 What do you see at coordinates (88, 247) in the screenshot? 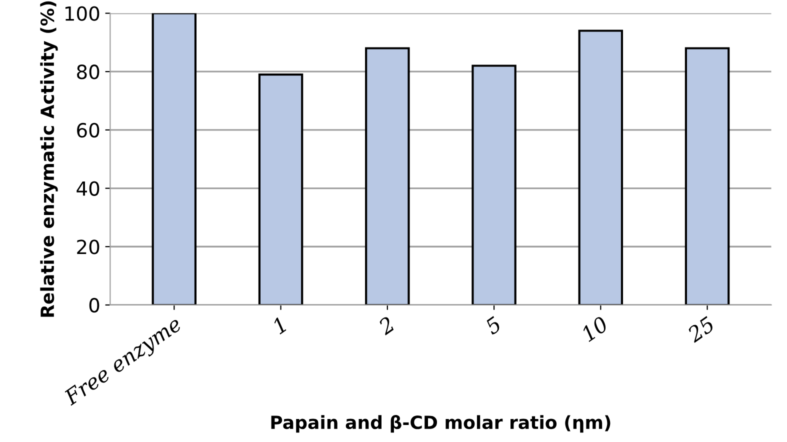
I see `y-tick-label: 20` at bounding box center [88, 247].